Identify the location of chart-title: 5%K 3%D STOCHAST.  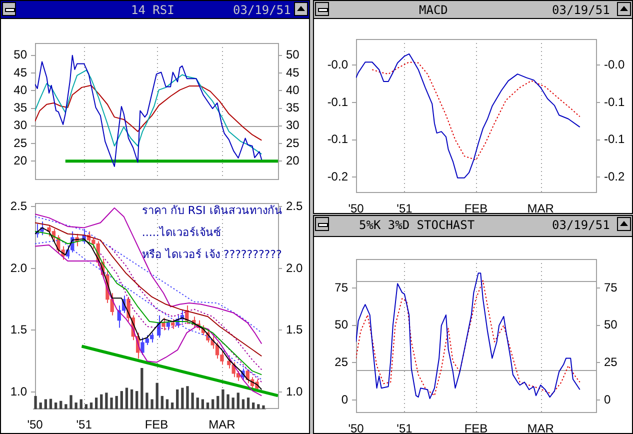
(417, 225).